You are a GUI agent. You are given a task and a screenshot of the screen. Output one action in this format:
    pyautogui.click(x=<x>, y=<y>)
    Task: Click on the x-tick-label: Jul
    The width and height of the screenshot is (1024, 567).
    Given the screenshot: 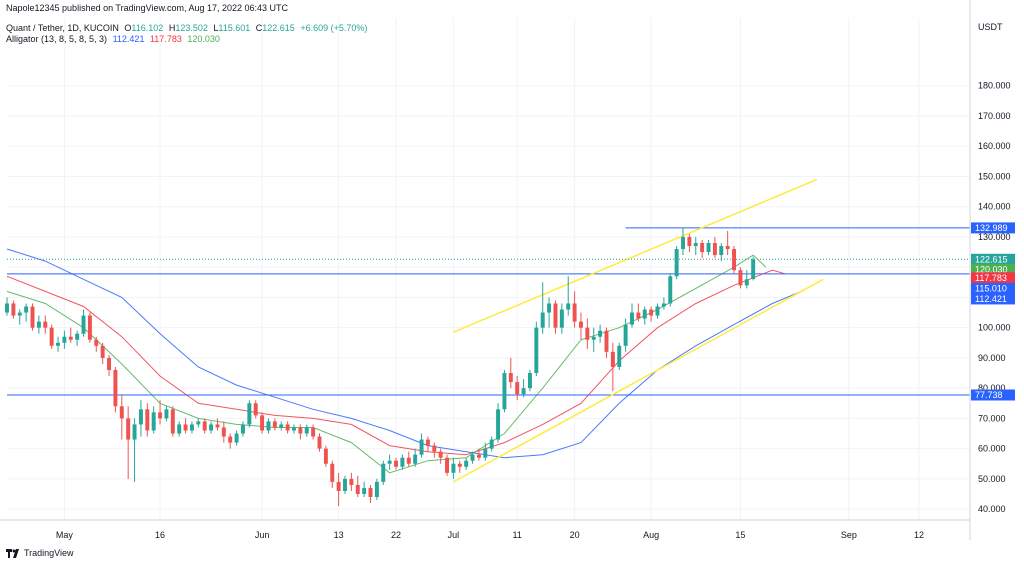 What is the action you would take?
    pyautogui.click(x=454, y=535)
    